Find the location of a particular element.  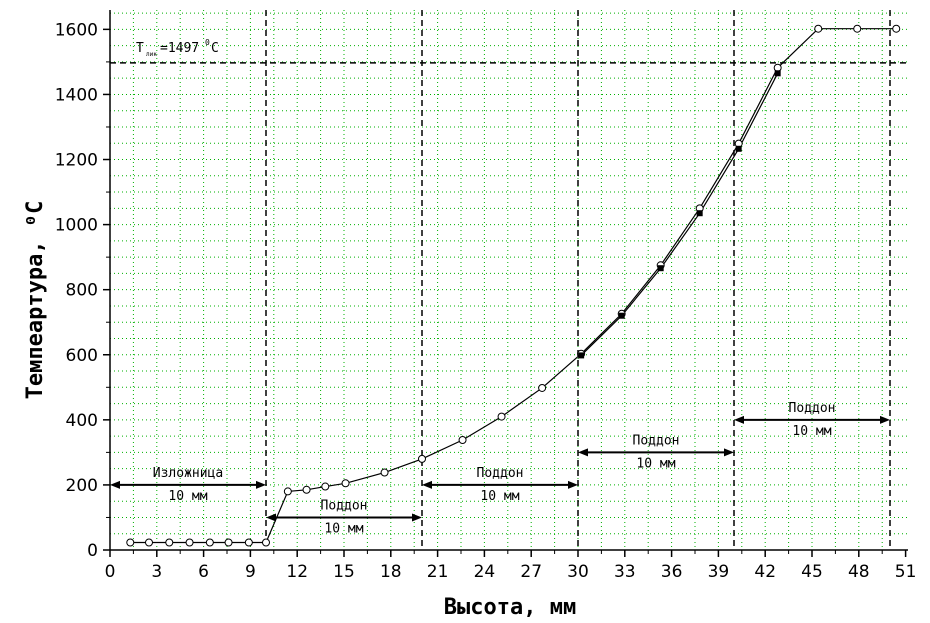

x-tick-label: 18 is located at coordinates (391, 572).